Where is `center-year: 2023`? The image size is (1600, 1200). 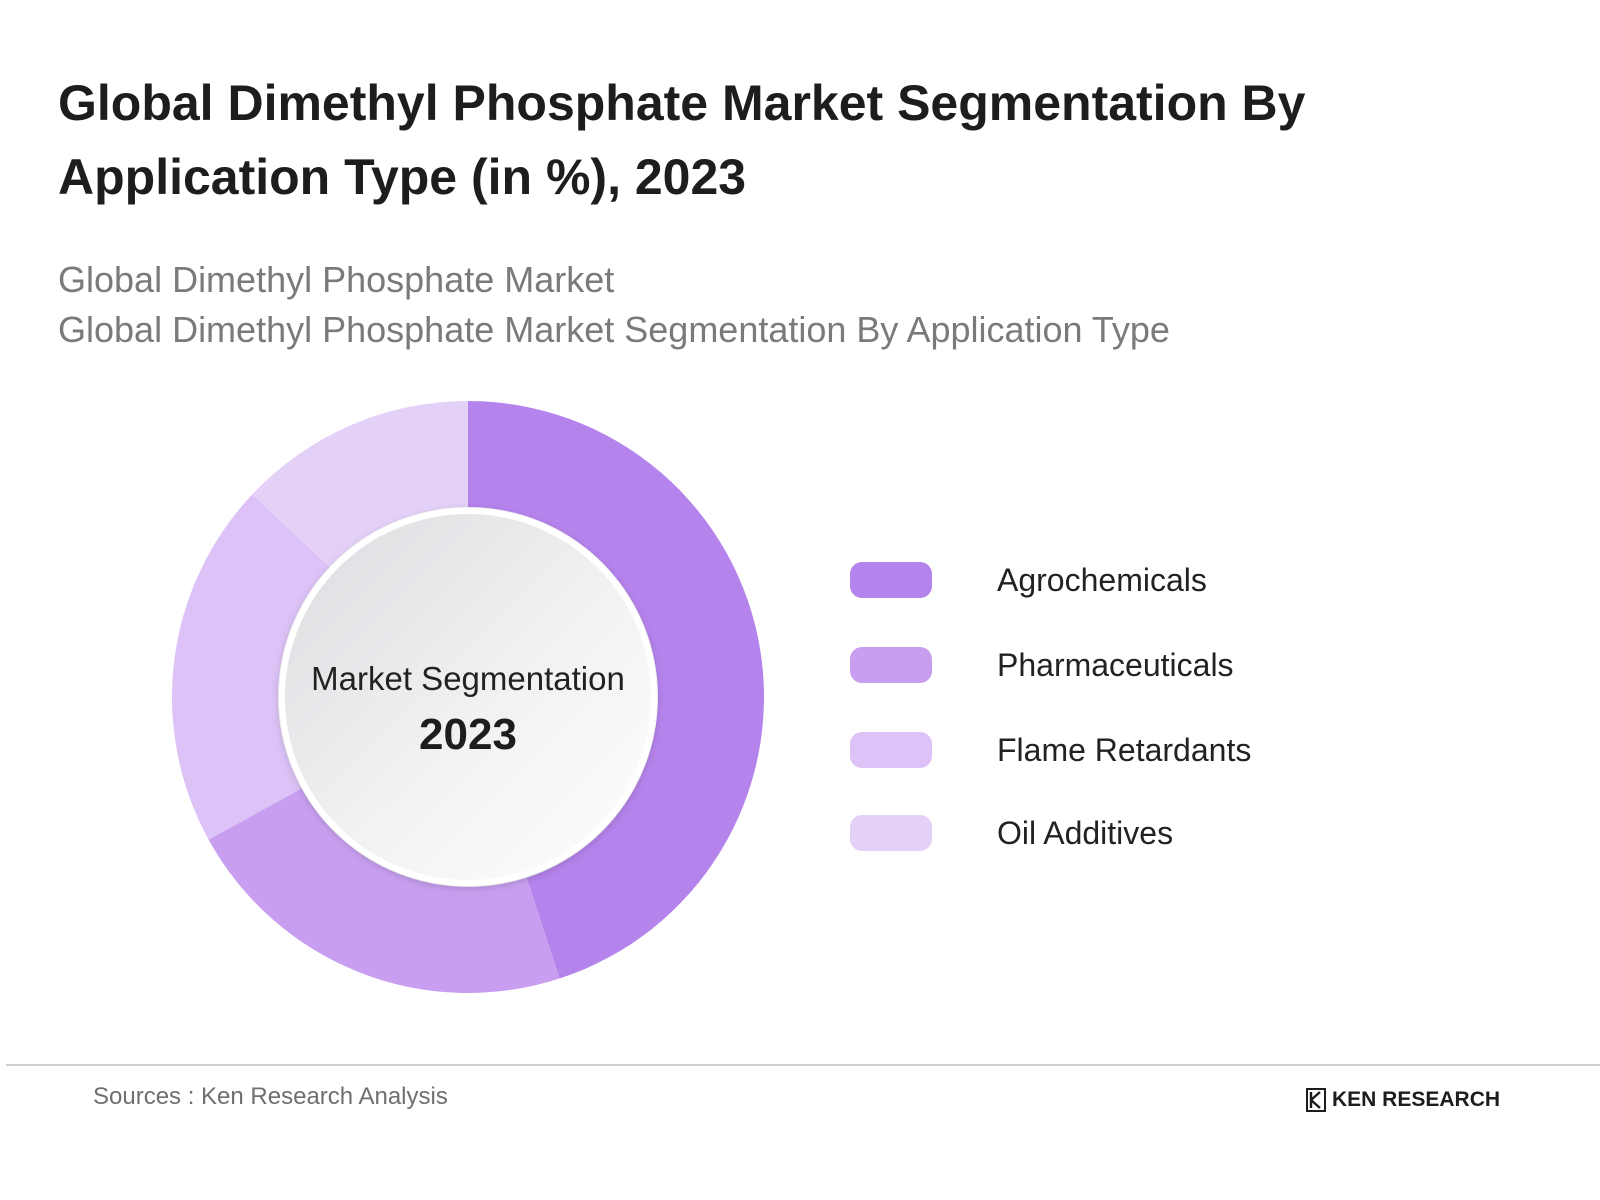
center-year: 2023 is located at coordinates (468, 734).